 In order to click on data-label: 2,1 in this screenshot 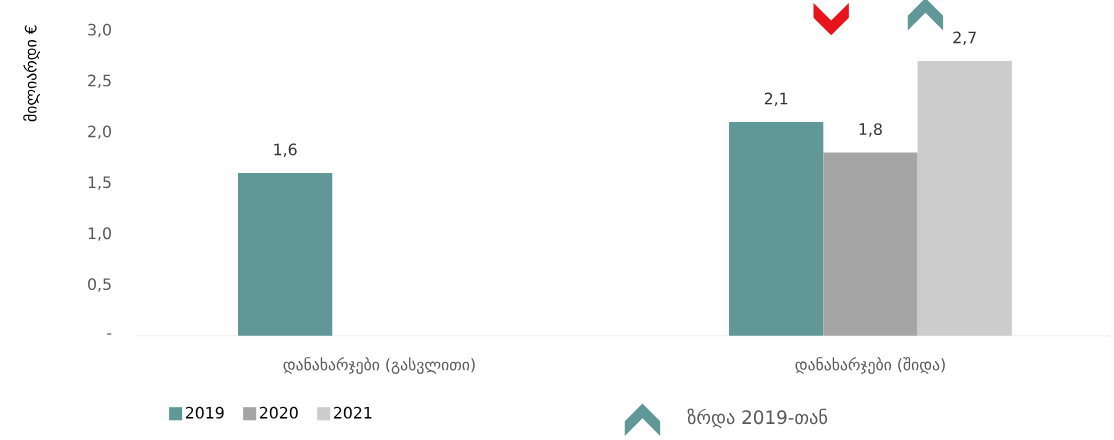, I will do `click(776, 99)`.